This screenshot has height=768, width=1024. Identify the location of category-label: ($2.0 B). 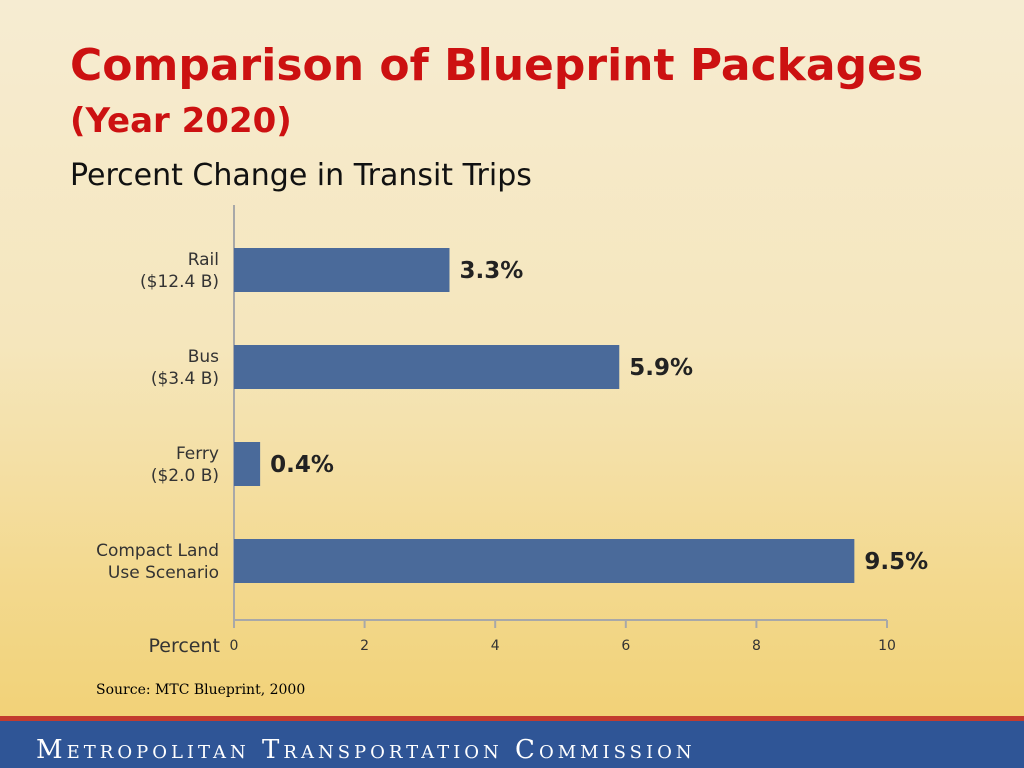
(185, 476).